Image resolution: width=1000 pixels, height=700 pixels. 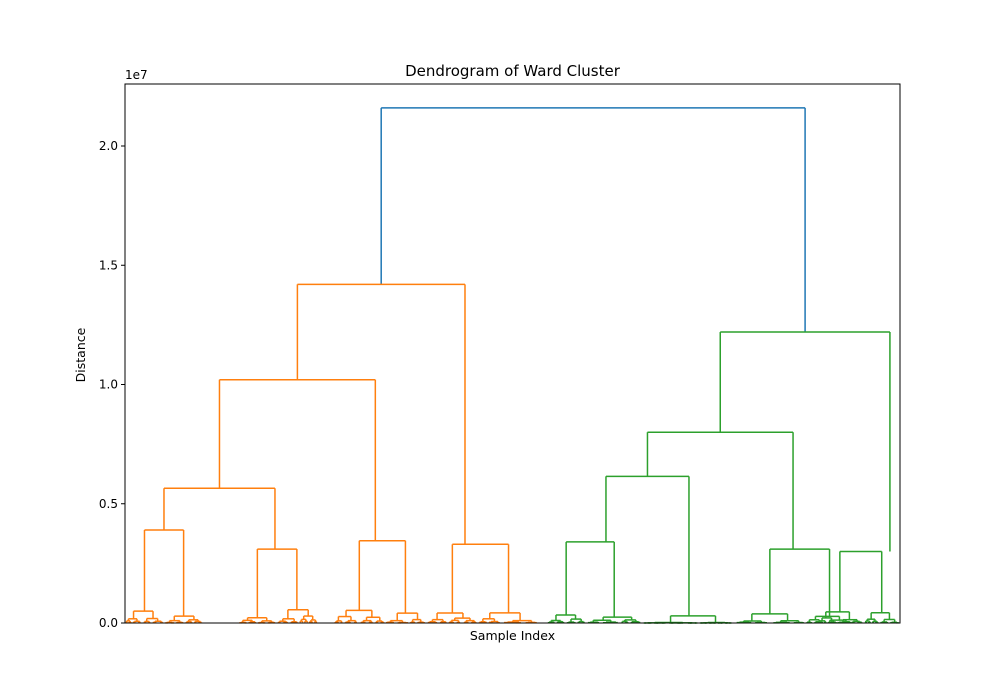 I want to click on y-tick-label: 1.0, so click(x=108, y=385).